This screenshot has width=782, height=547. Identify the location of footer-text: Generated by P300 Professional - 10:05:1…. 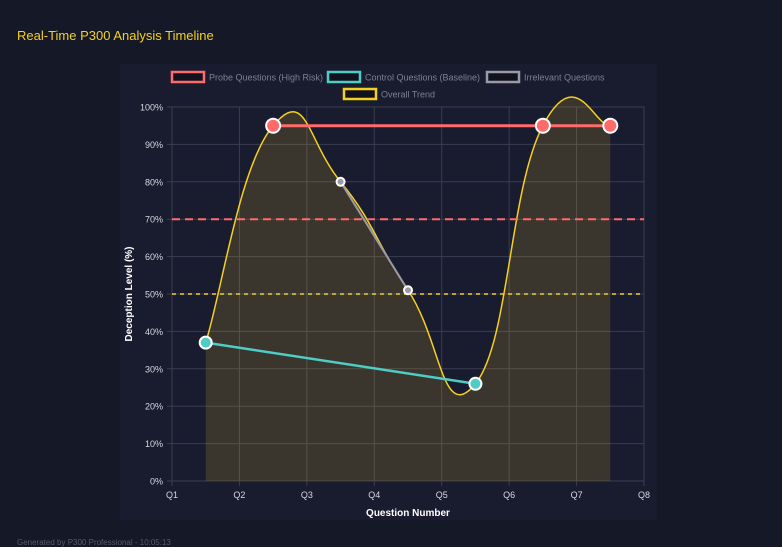
(94, 542).